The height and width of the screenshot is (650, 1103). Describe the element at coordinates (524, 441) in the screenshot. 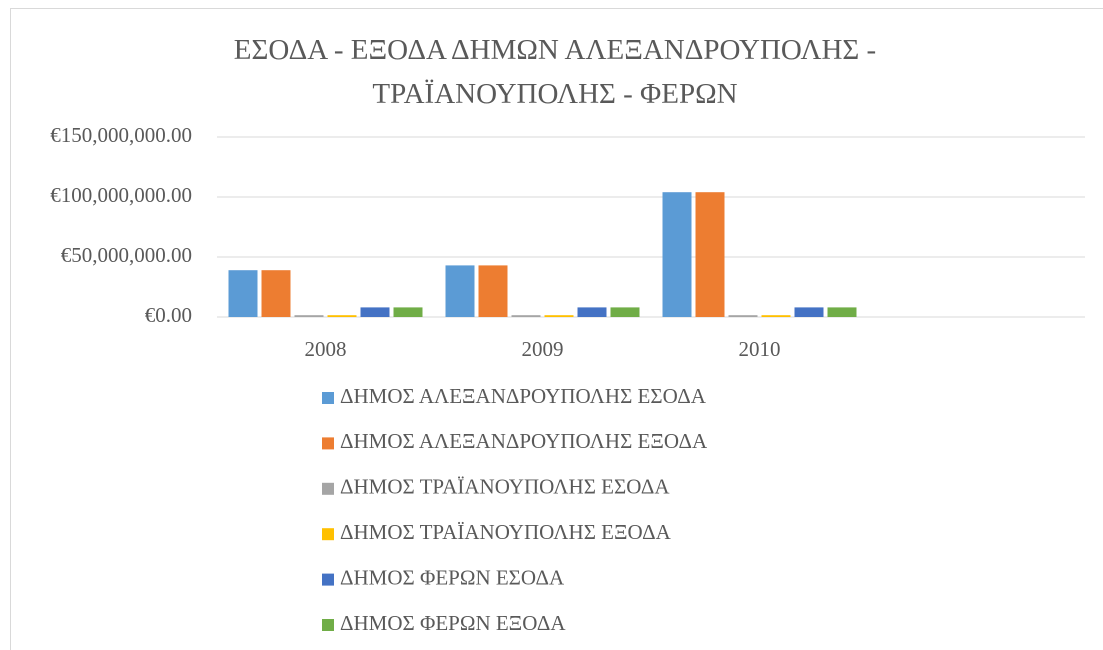

I see `legend-label: ΔΗΜΟΣ ΑΛΕΞΑΝΔΡΟΥΠΟΛΗΣ ΕΞΟΔΑ` at that location.